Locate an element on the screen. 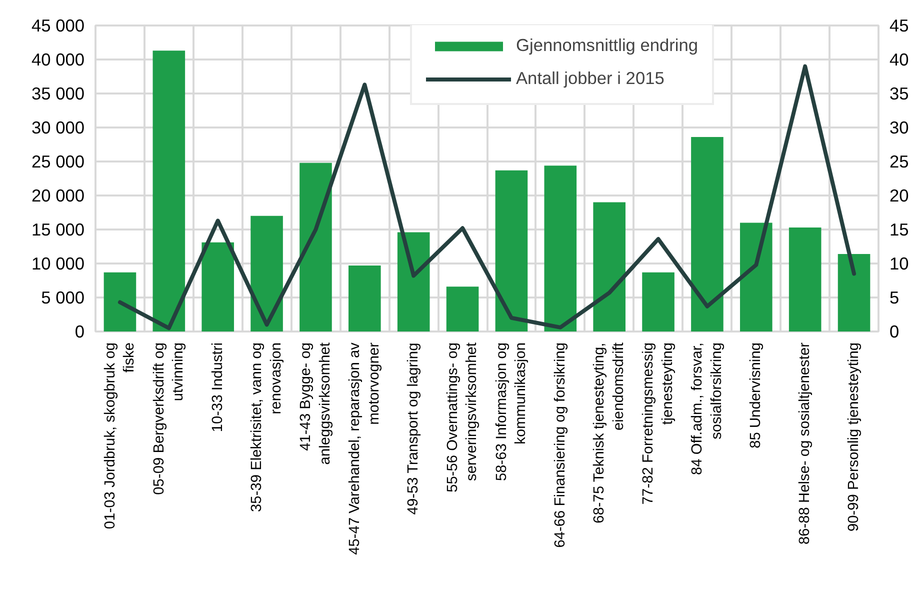 Image resolution: width=923 pixels, height=614 pixels. y-tick-label: 0 is located at coordinates (79, 332).